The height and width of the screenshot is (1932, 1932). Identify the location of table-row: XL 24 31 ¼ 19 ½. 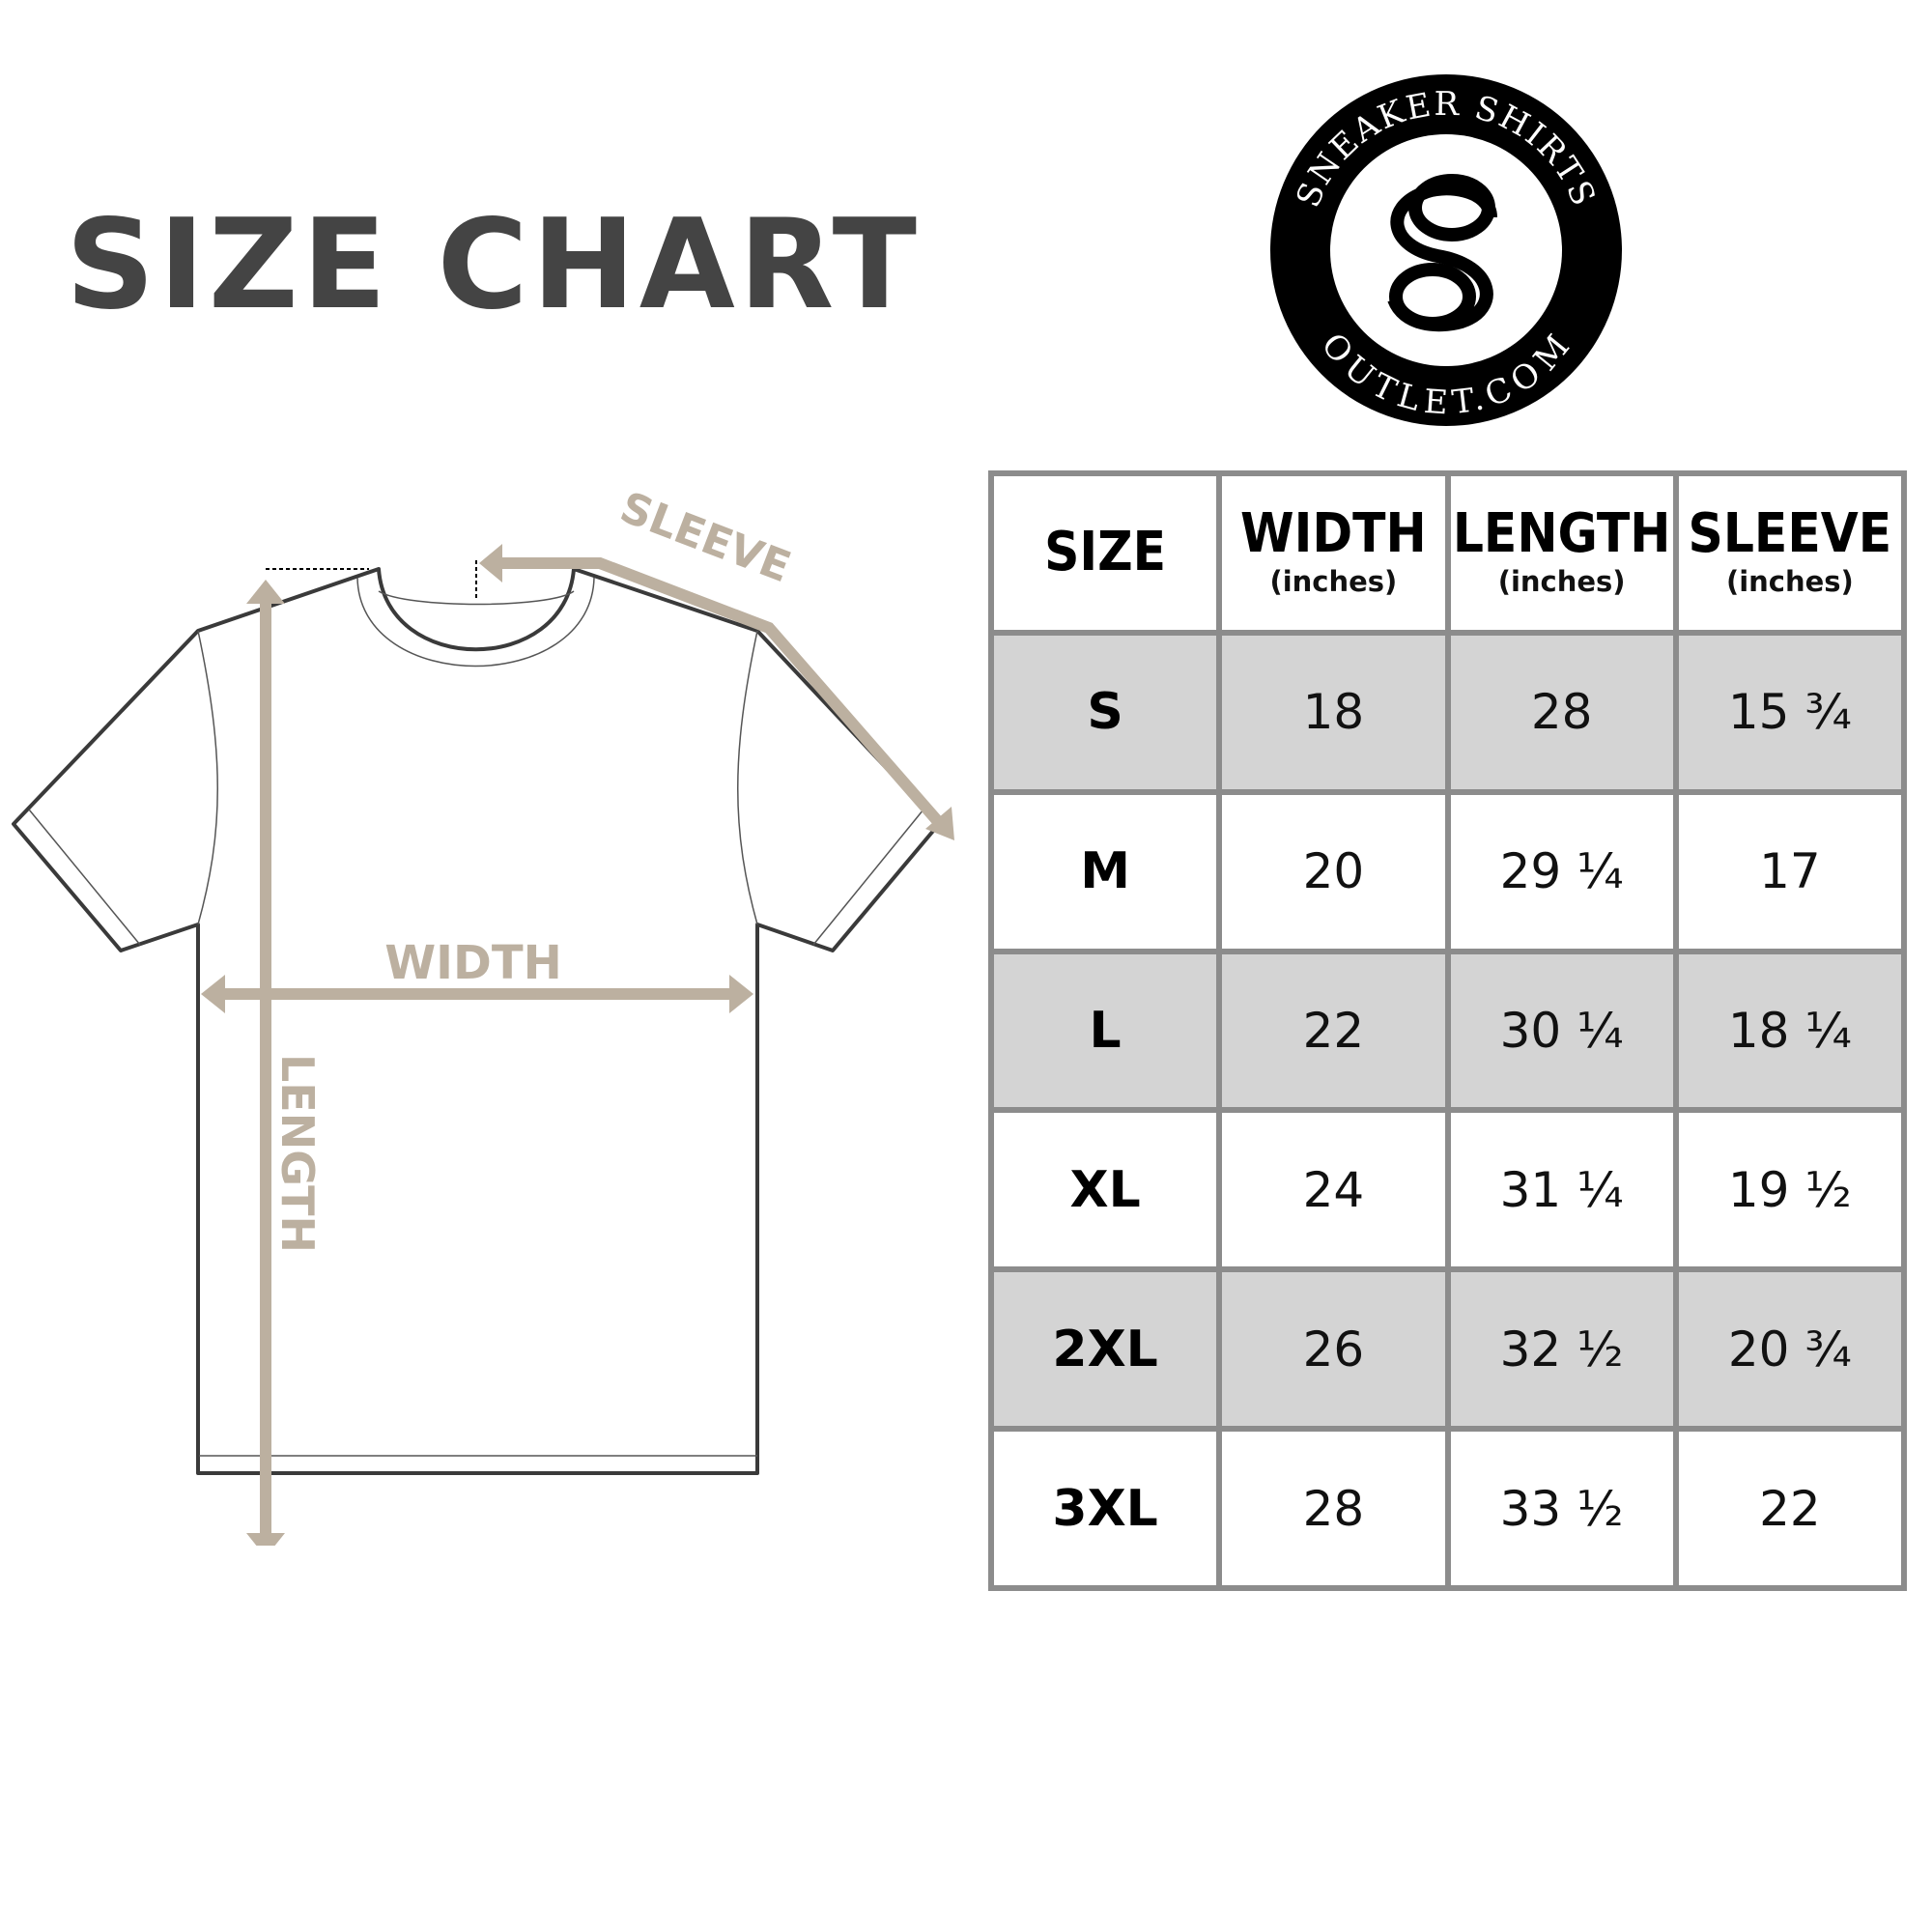
(1447, 1190).